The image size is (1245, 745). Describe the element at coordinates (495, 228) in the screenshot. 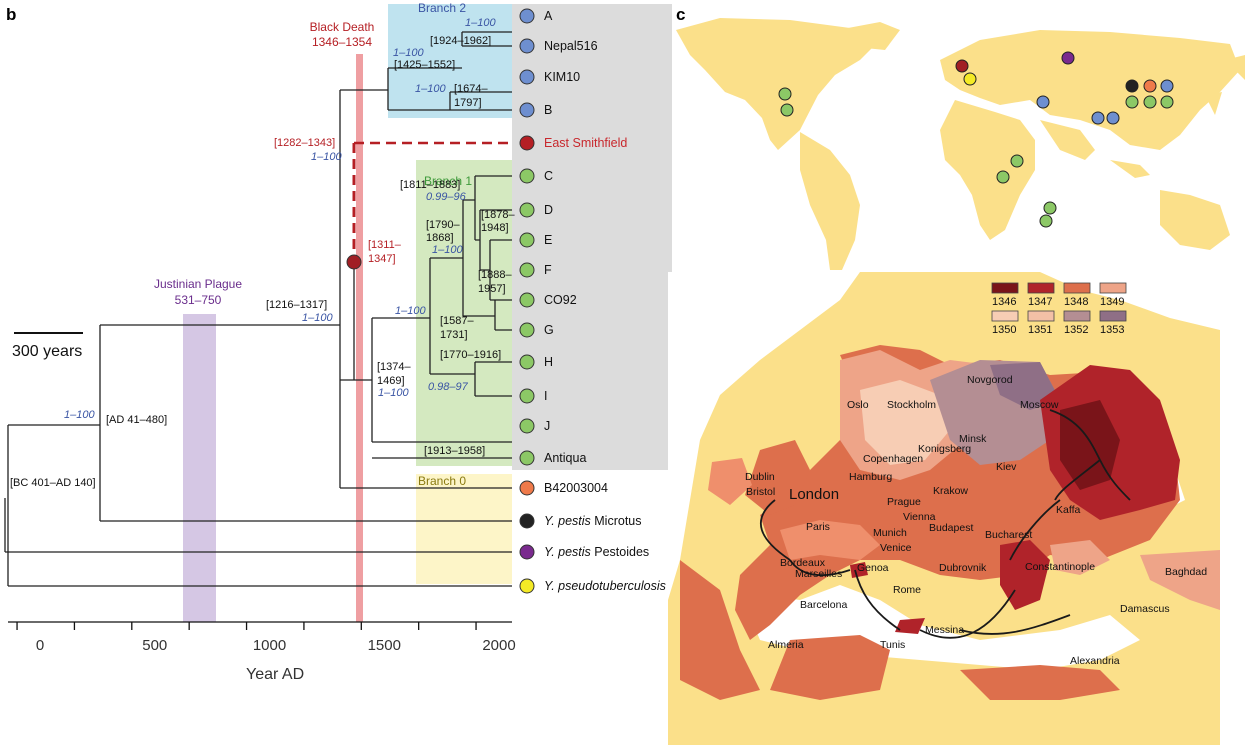

I see `label-n-de-2: 1948]` at that location.